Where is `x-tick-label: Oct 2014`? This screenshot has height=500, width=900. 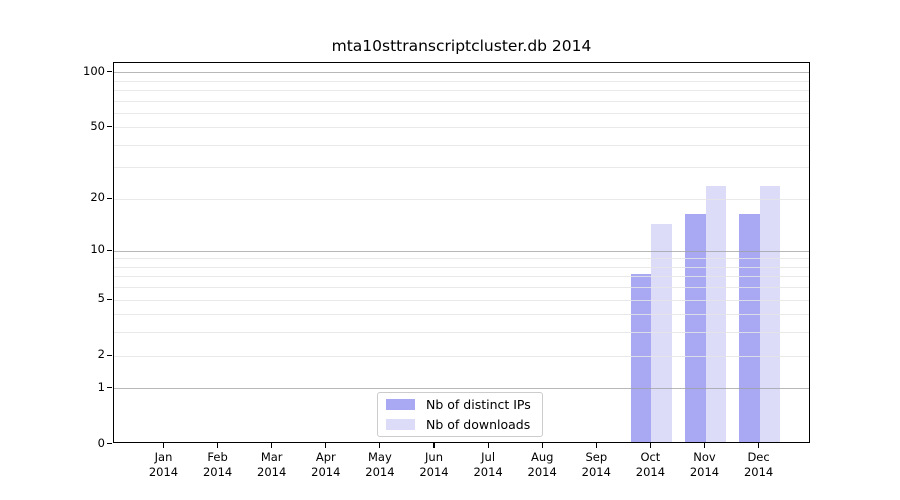
x-tick-label: Oct 2014 is located at coordinates (650, 464).